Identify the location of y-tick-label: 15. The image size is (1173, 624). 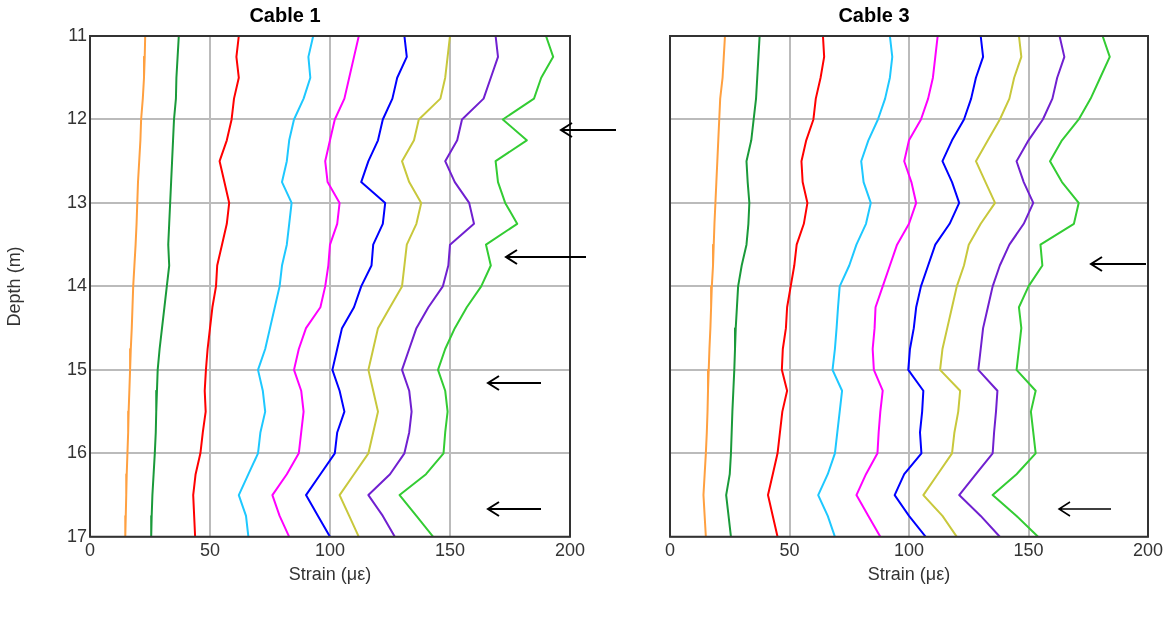
(76, 368).